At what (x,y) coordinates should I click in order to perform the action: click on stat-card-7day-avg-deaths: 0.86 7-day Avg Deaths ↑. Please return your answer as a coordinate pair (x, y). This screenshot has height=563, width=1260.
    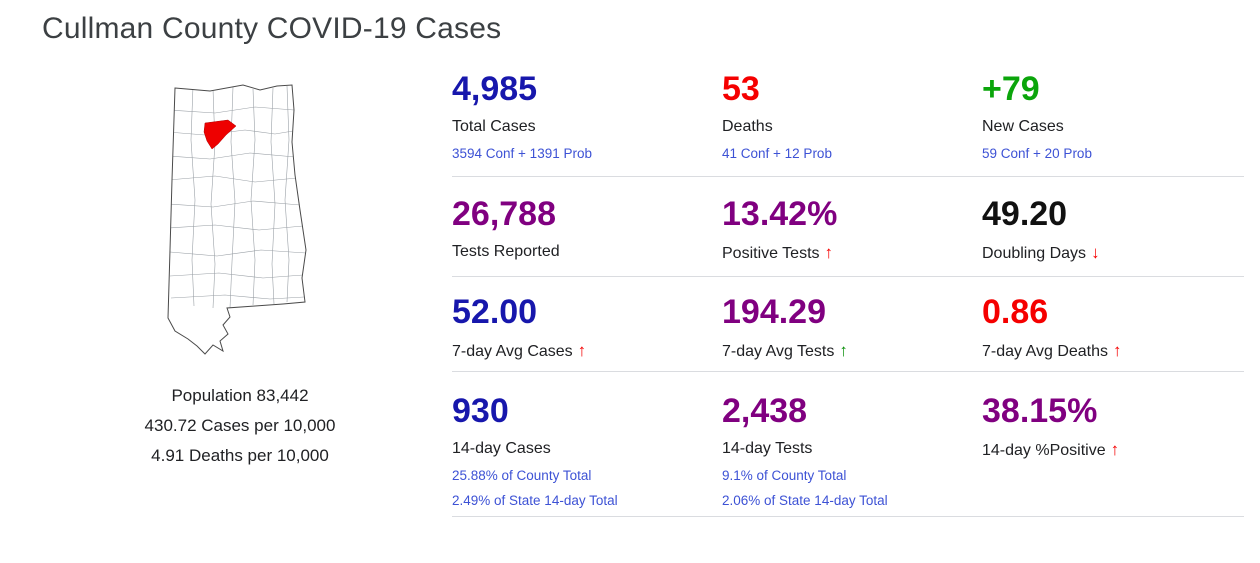
    Looking at the image, I should click on (1113, 332).